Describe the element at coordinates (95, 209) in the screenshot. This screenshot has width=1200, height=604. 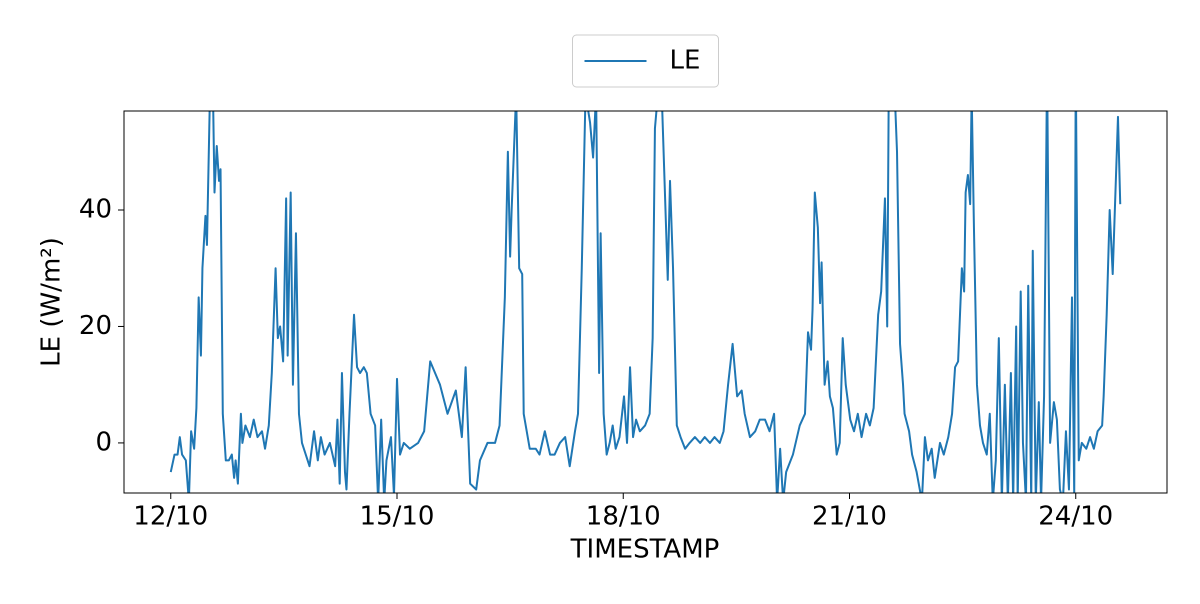
I see `y-tick-label: 40` at that location.